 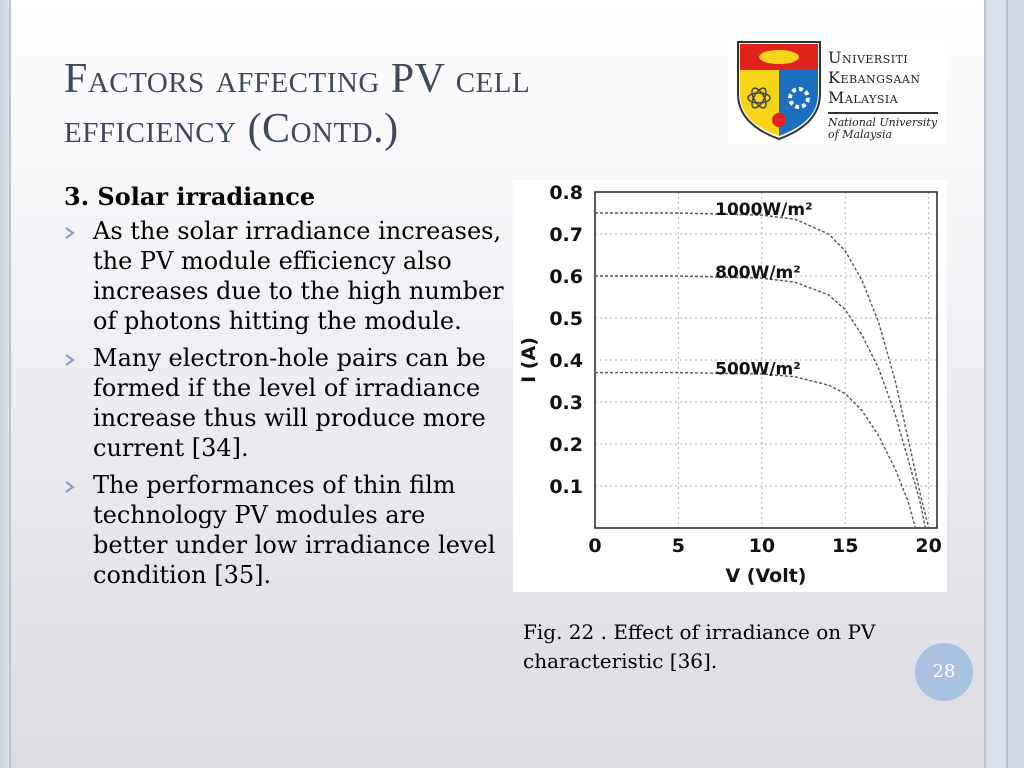 I want to click on logo-subtitle1: National University, so click(x=883, y=122).